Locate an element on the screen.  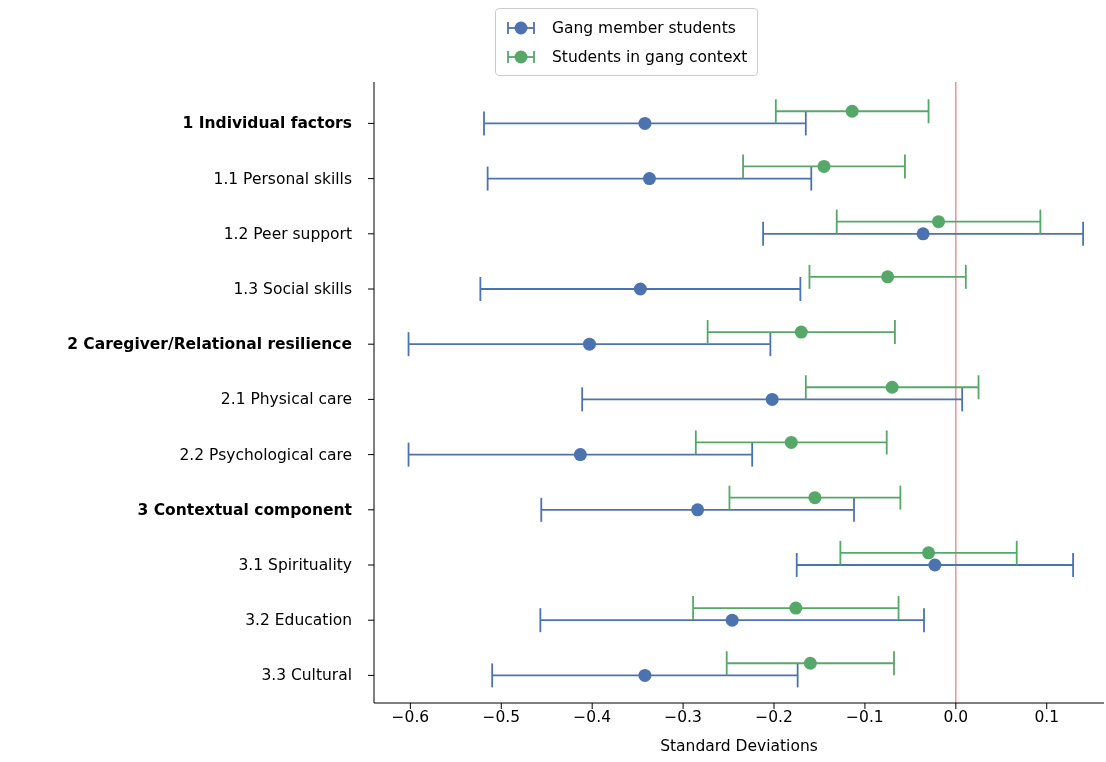
y-tick-label: 3.2 Education is located at coordinates (298, 620).